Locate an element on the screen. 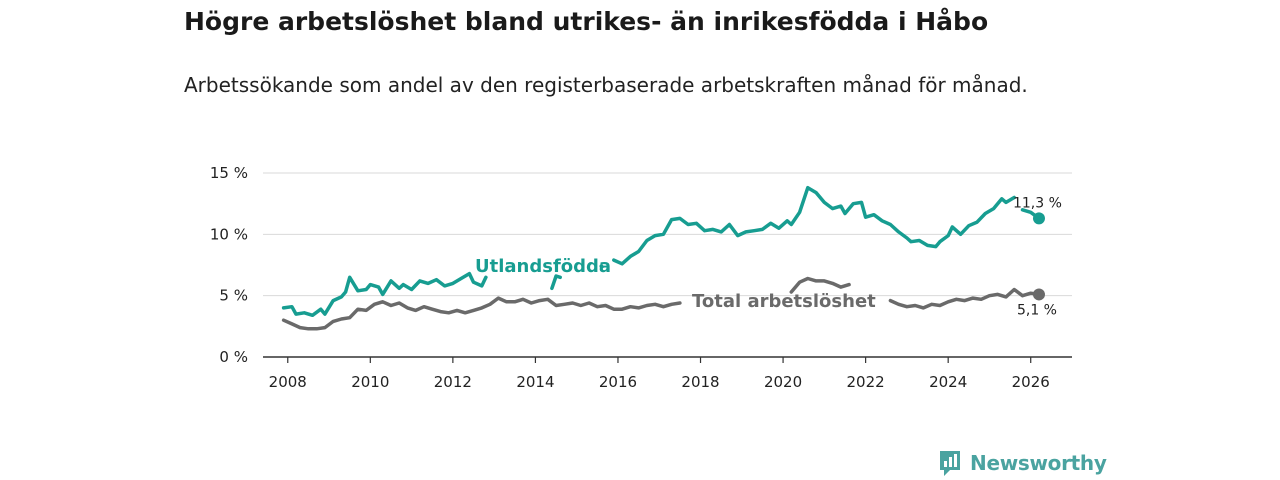  x-tick-label: 2026 is located at coordinates (1031, 382).